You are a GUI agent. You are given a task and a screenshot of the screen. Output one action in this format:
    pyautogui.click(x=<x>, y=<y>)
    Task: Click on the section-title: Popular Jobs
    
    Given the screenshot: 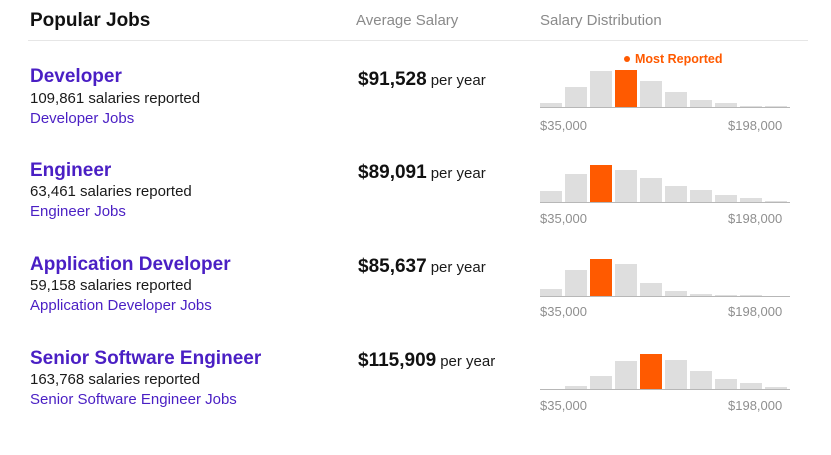 What is the action you would take?
    pyautogui.click(x=90, y=20)
    